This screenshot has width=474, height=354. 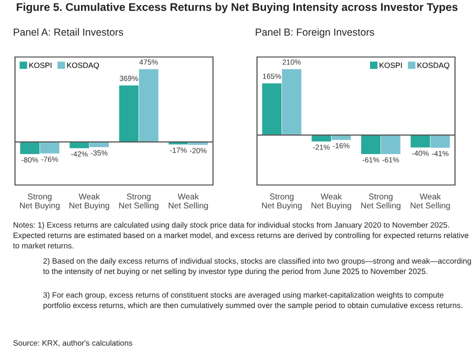 I want to click on text: Figure 5. Cumulative Excess Returns by Net Buying Intensity across Investor Types, so click(x=237, y=8).